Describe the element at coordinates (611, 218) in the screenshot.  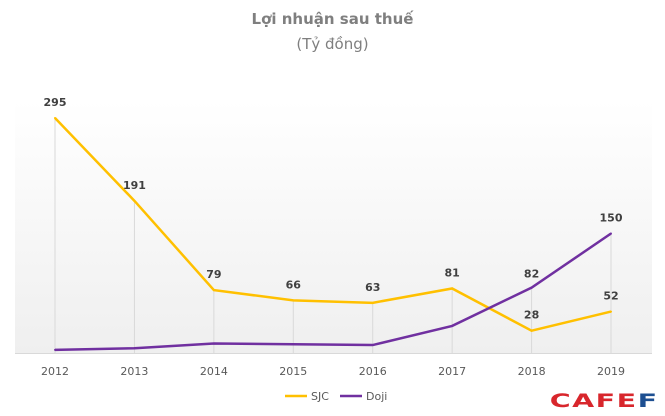
I see `data-label: 150` at that location.